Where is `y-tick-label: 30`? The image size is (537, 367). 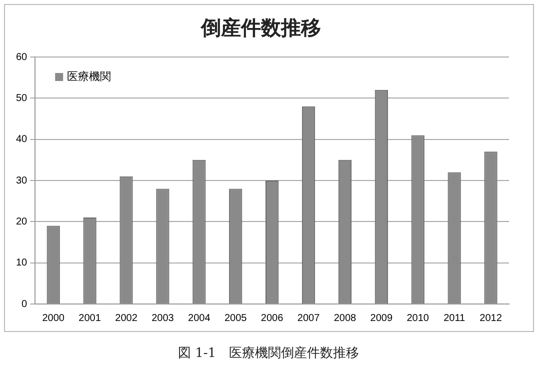
y-tick-label: 30 is located at coordinates (22, 180).